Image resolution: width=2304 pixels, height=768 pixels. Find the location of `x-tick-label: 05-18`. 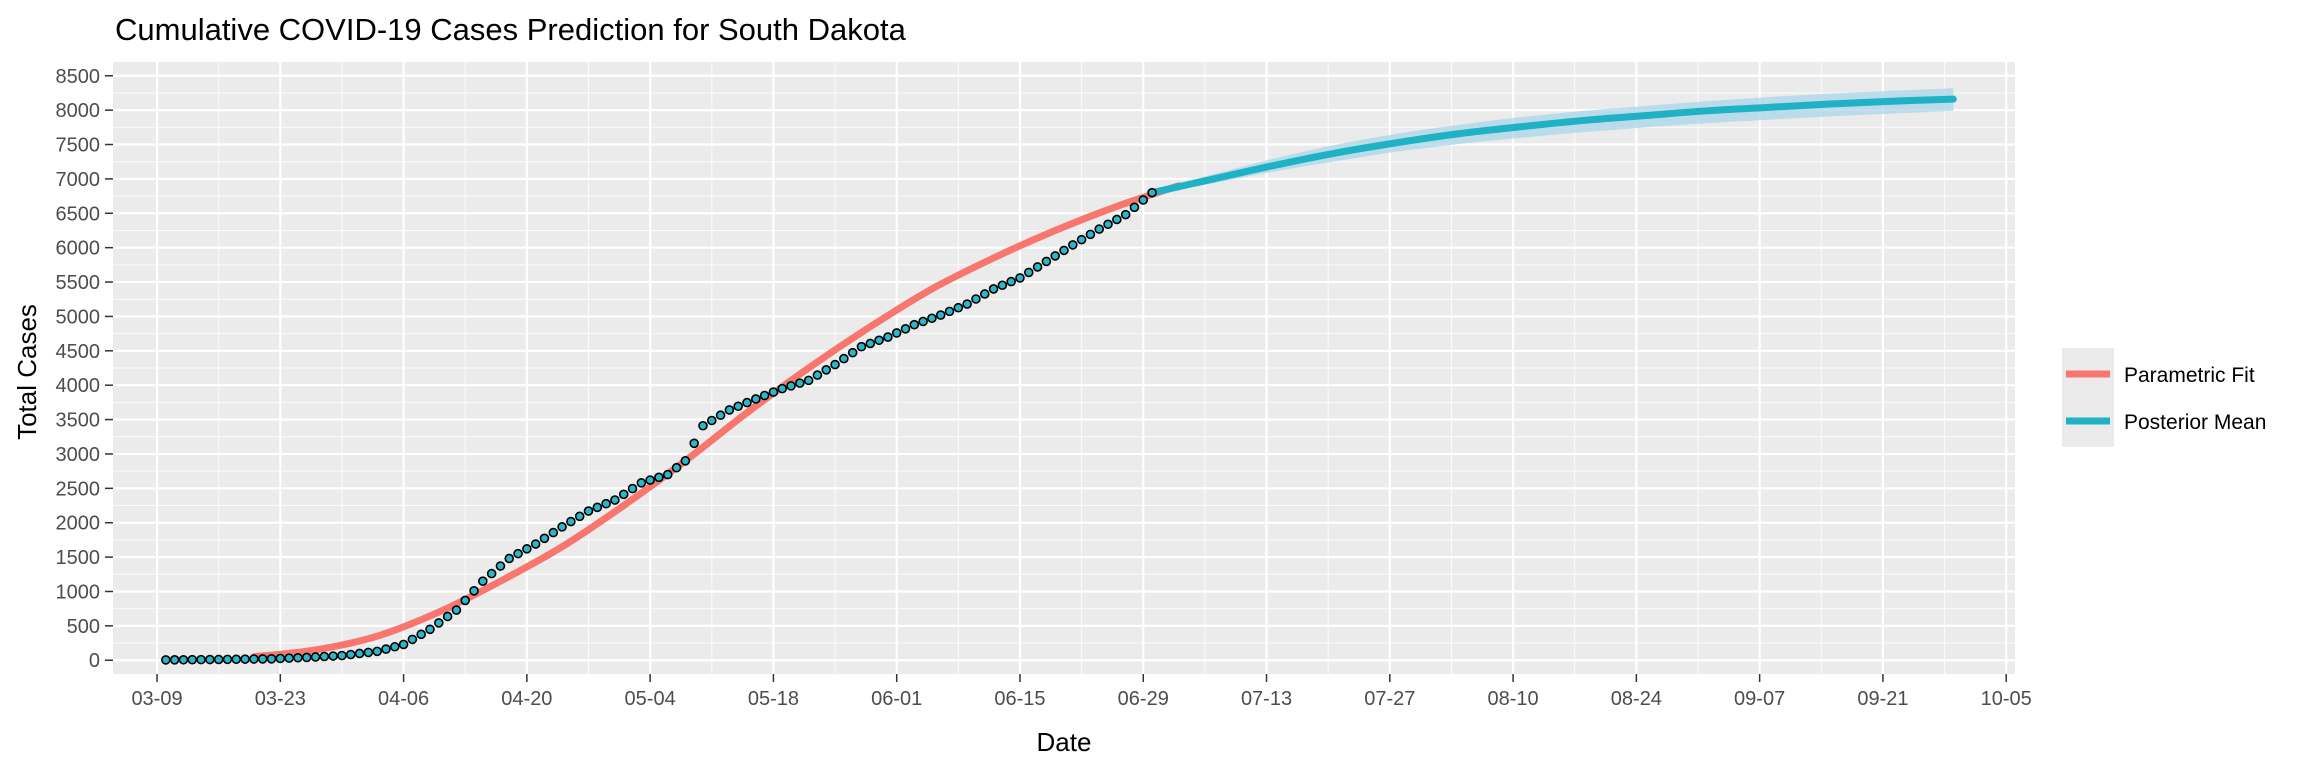

x-tick-label: 05-18 is located at coordinates (773, 699).